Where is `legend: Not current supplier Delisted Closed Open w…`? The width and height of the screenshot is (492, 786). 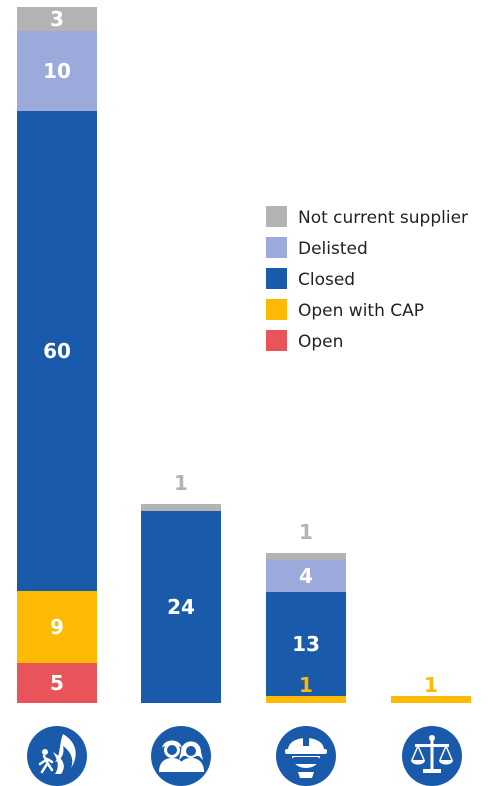
legend: Not current supplier Delisted Closed Open w… is located at coordinates (367, 279).